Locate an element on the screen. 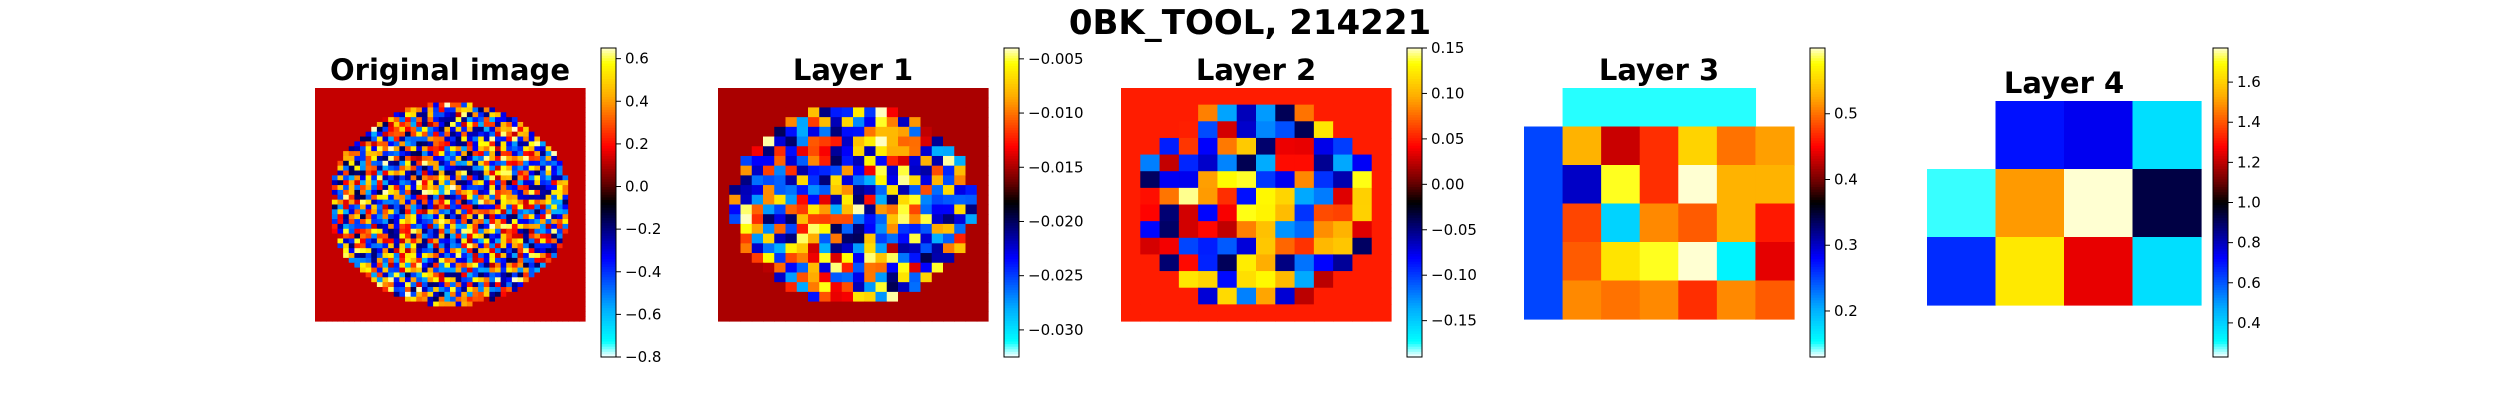  colorbar-tick-label: 0.05 is located at coordinates (1447, 139).